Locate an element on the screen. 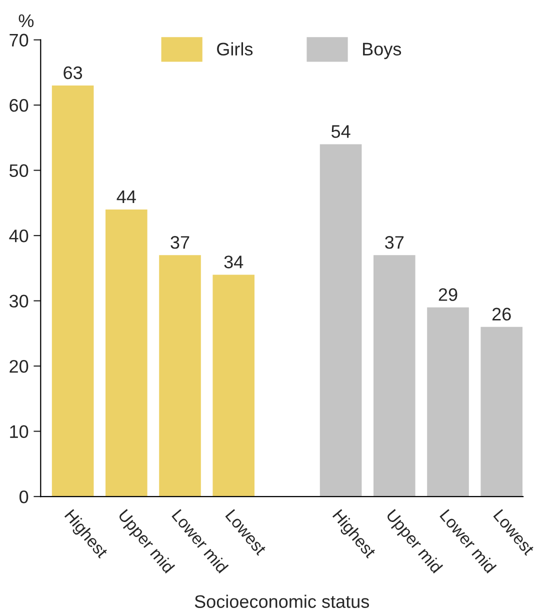  data-label: 54 is located at coordinates (340, 131).